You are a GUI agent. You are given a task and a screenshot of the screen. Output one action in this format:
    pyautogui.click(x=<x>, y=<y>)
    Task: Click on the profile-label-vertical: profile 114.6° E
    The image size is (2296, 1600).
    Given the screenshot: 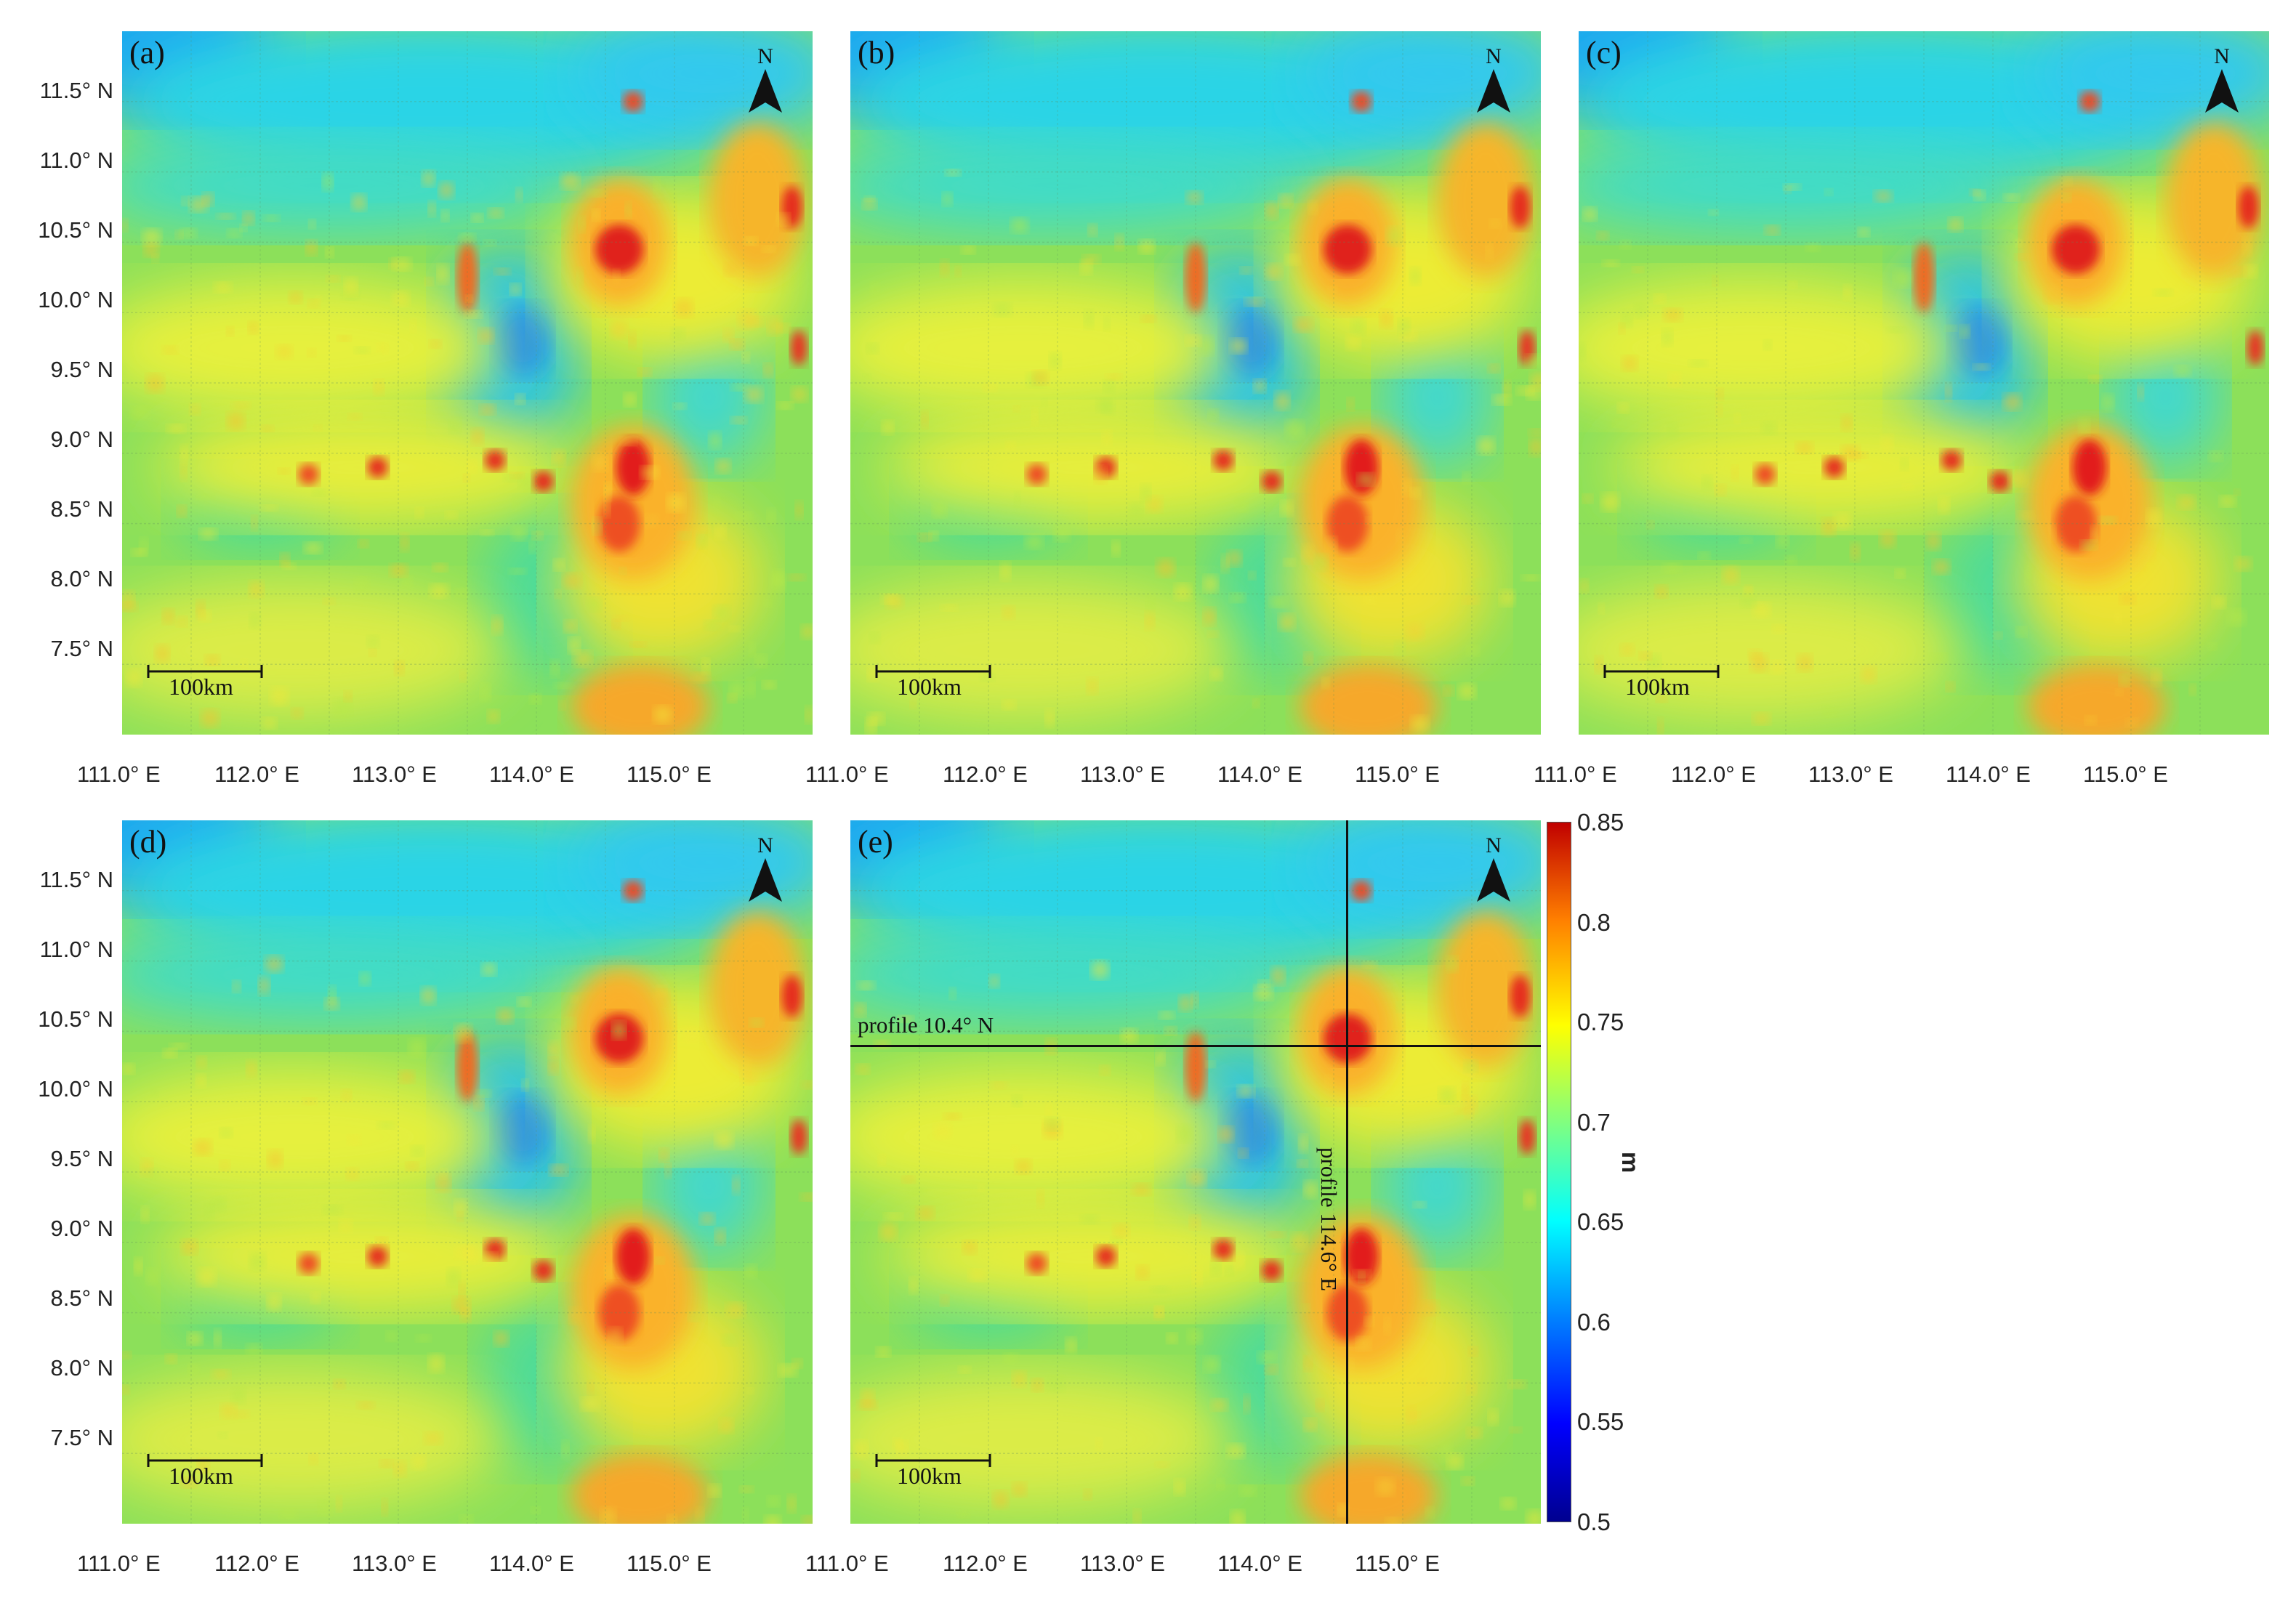 What is the action you would take?
    pyautogui.click(x=1329, y=1219)
    